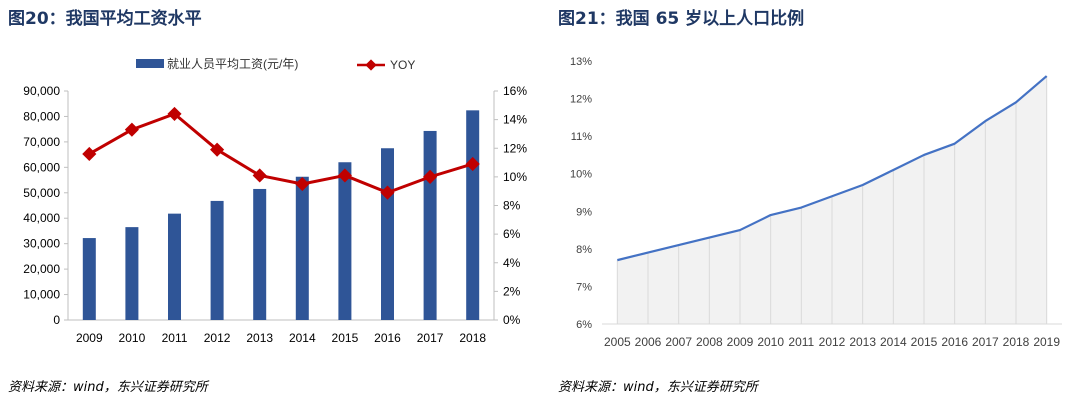  Describe the element at coordinates (430, 176) in the screenshot. I see `yoy-point-2017` at that location.